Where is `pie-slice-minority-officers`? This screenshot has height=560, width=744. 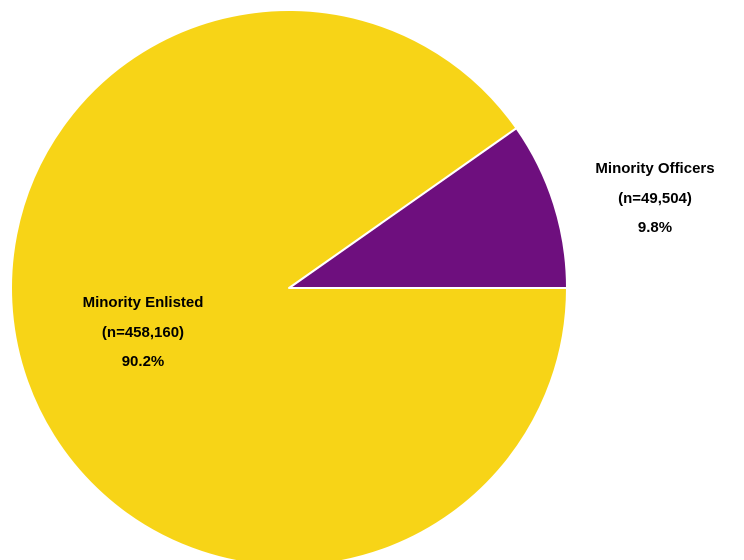
pie-slice-minority-officers is located at coordinates (428, 208).